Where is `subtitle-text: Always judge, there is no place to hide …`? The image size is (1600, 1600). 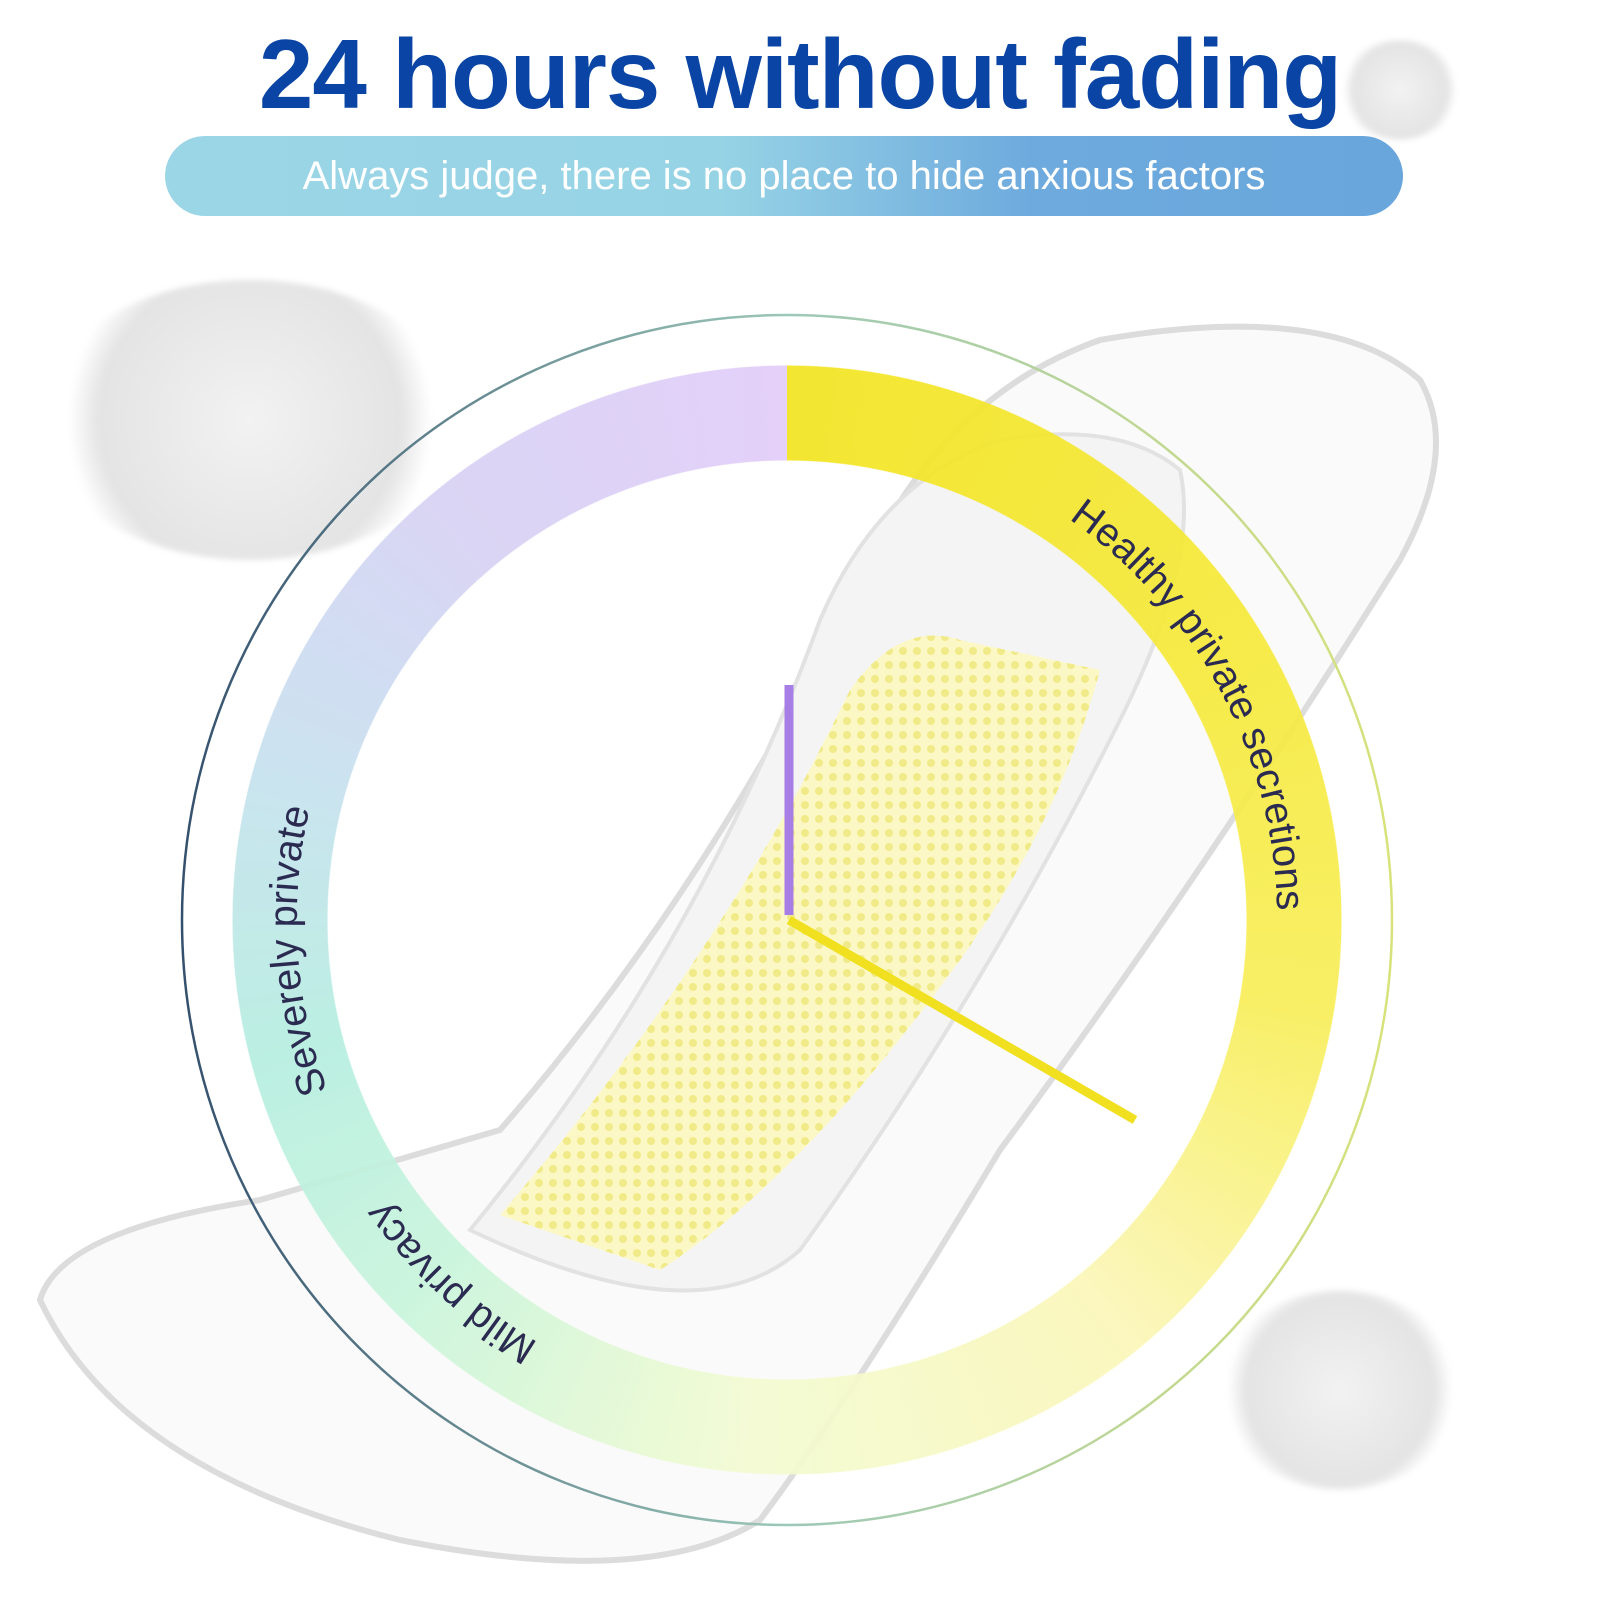
subtitle-text: Always judge, there is no place to hide … is located at coordinates (784, 175).